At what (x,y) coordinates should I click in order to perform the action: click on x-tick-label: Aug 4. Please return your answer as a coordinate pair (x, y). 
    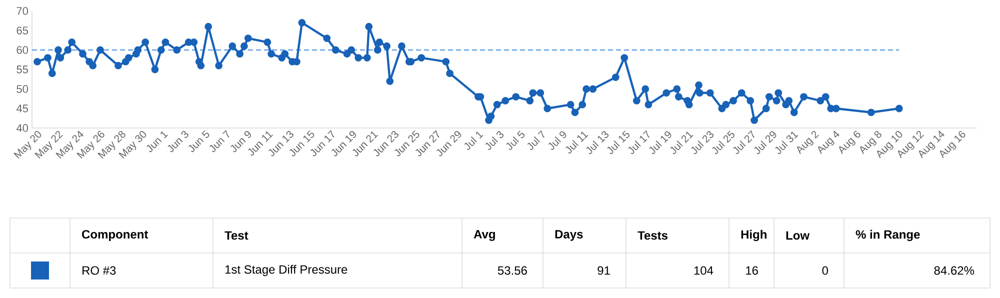
    Looking at the image, I should click on (829, 142).